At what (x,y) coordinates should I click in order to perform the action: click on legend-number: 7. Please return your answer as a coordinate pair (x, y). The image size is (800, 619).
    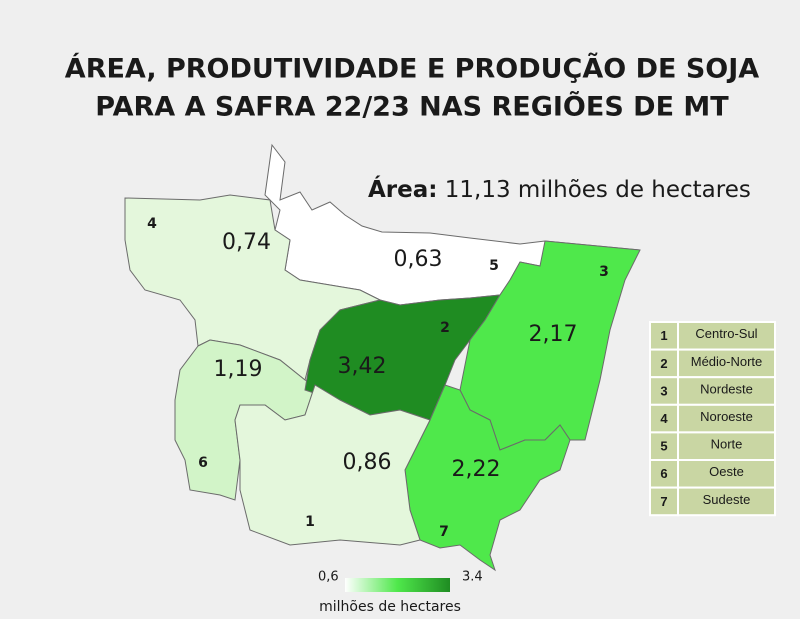
    Looking at the image, I should click on (663, 501).